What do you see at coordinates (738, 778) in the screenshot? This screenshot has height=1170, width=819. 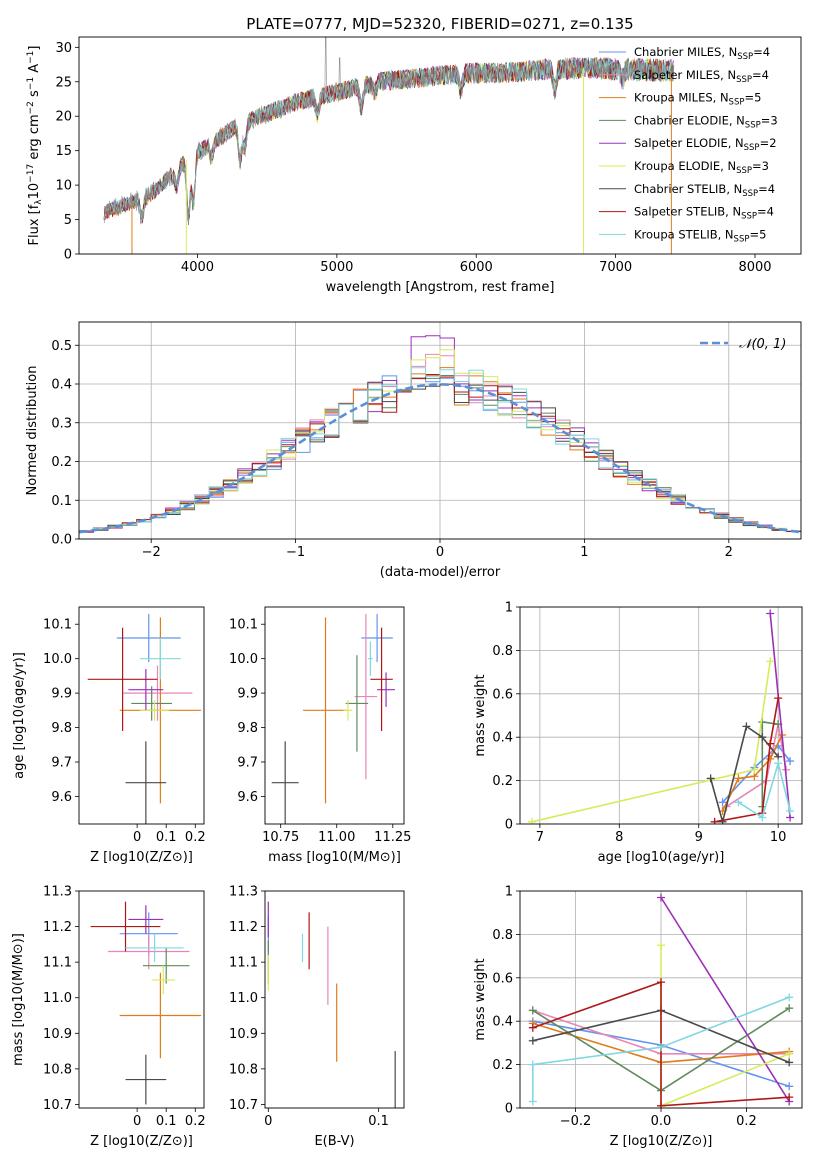 I see `weight-marker-kroupa-miles` at bounding box center [738, 778].